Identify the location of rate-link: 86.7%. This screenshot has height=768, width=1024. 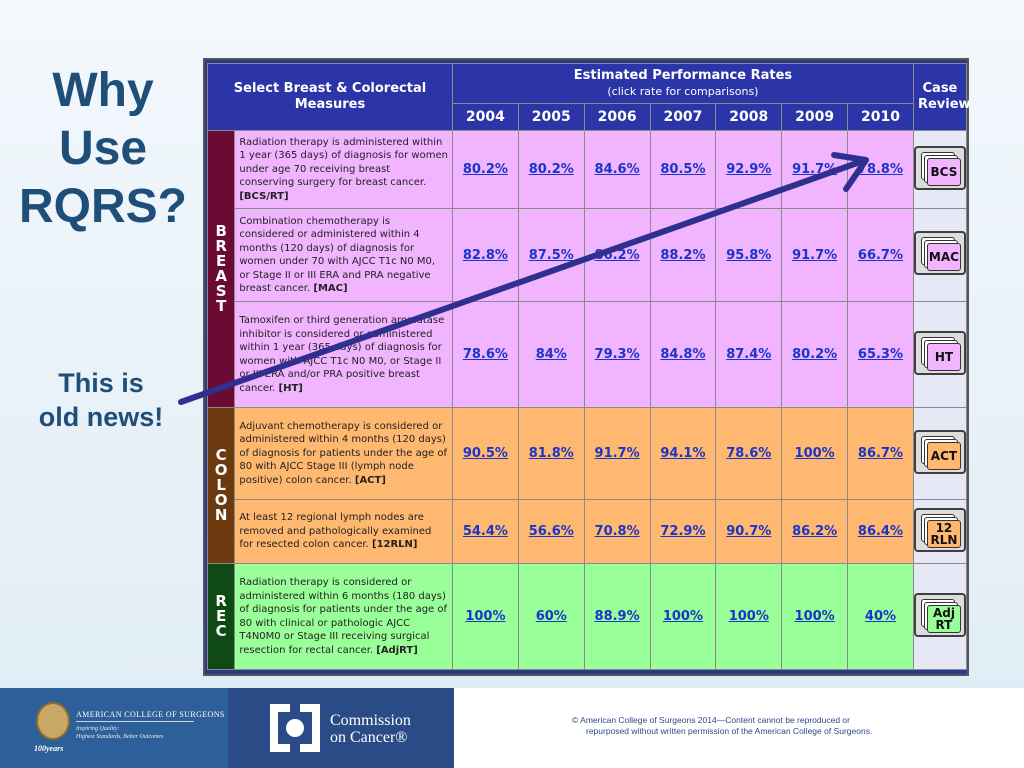
(880, 453).